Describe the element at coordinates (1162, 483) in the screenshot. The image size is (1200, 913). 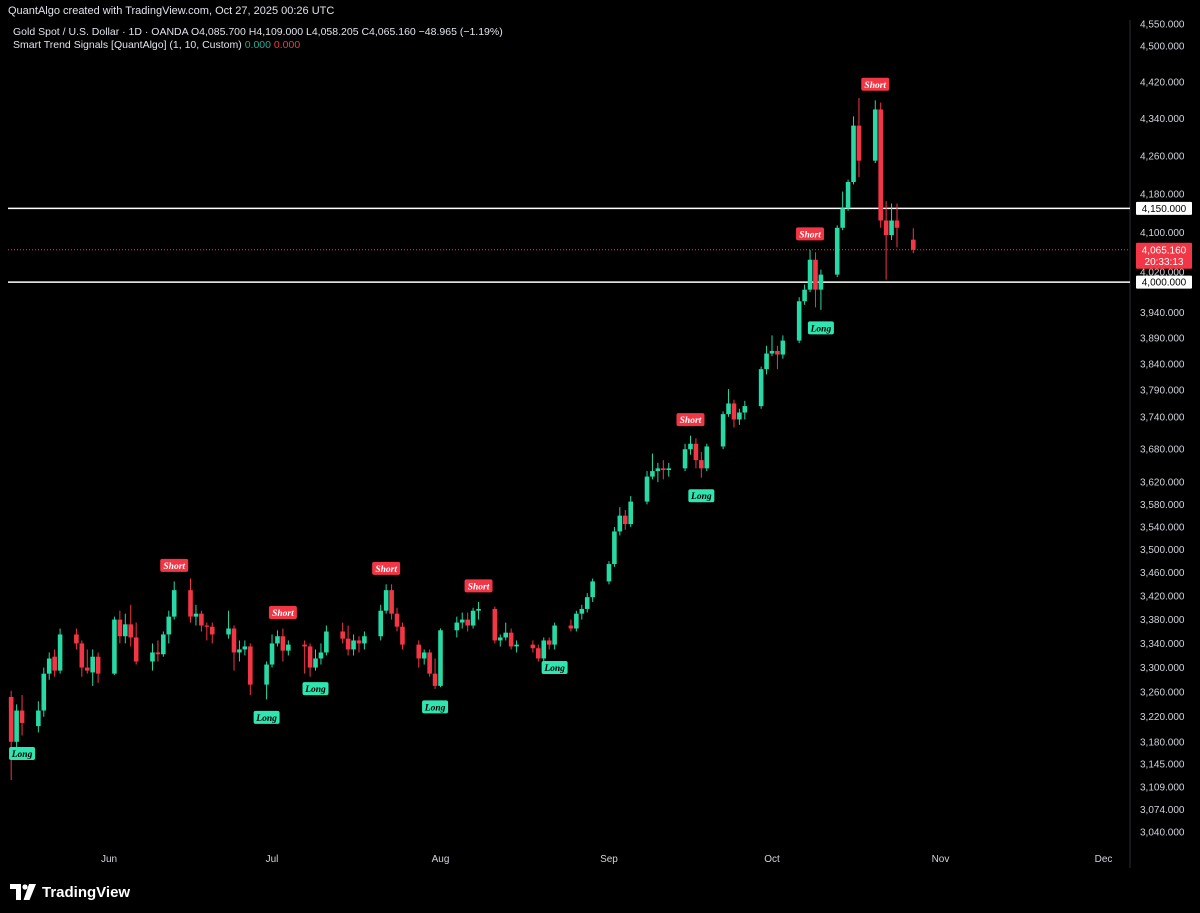
I see `y-tick-label: 3,620.000` at that location.